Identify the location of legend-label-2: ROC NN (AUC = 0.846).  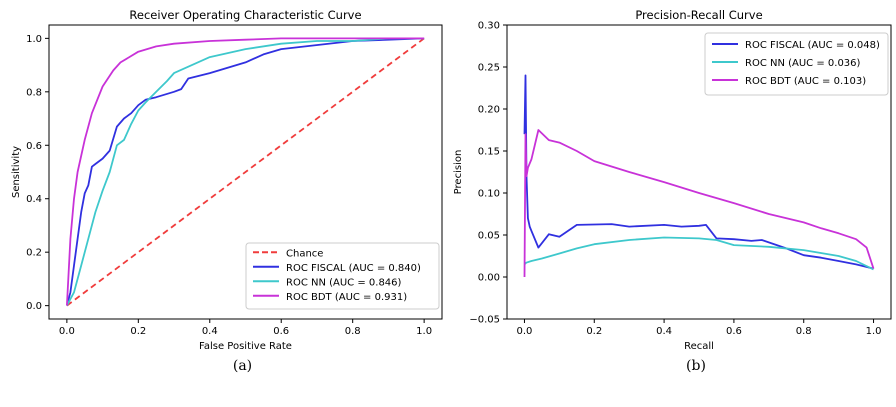
(344, 282).